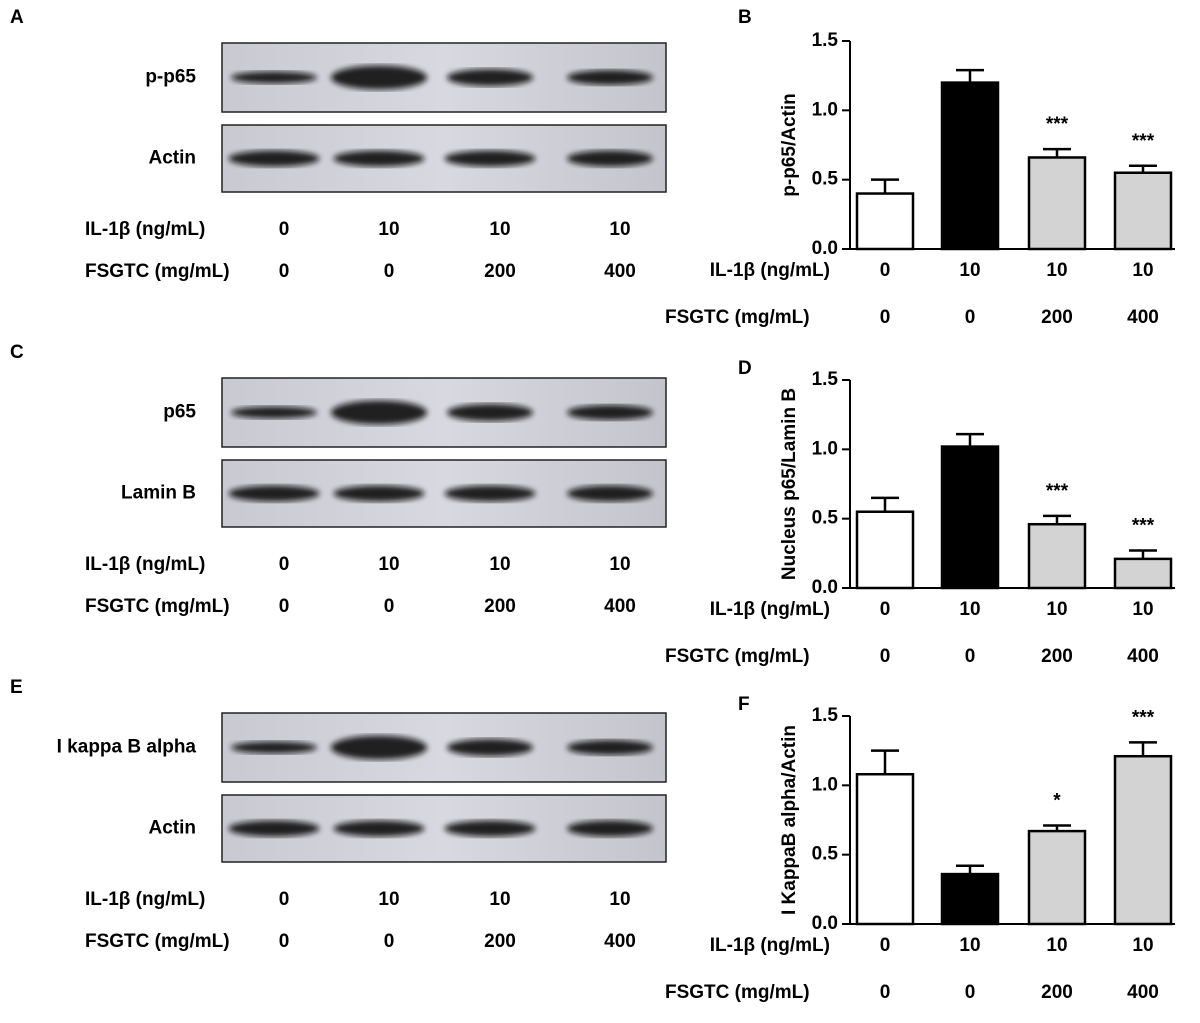 The height and width of the screenshot is (1023, 1200). What do you see at coordinates (16, 687) in the screenshot?
I see `panel-letter: E` at bounding box center [16, 687].